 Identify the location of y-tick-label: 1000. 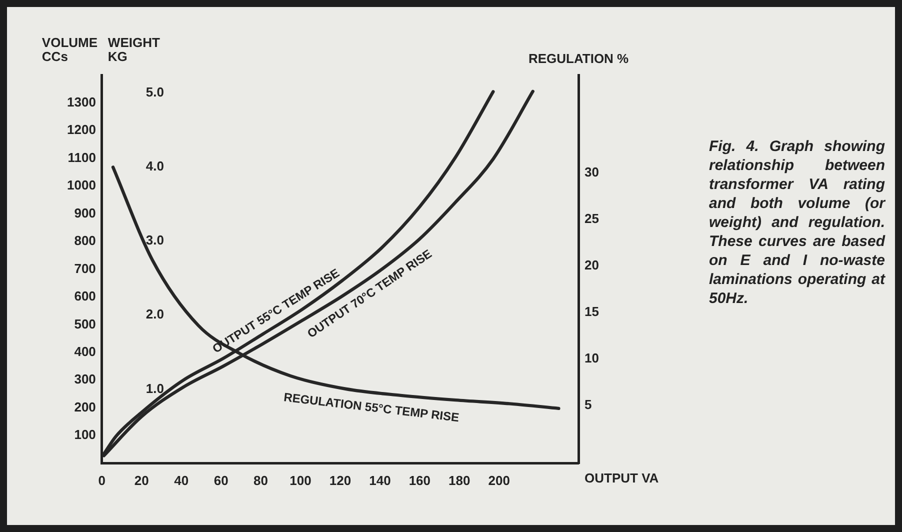
(81, 185).